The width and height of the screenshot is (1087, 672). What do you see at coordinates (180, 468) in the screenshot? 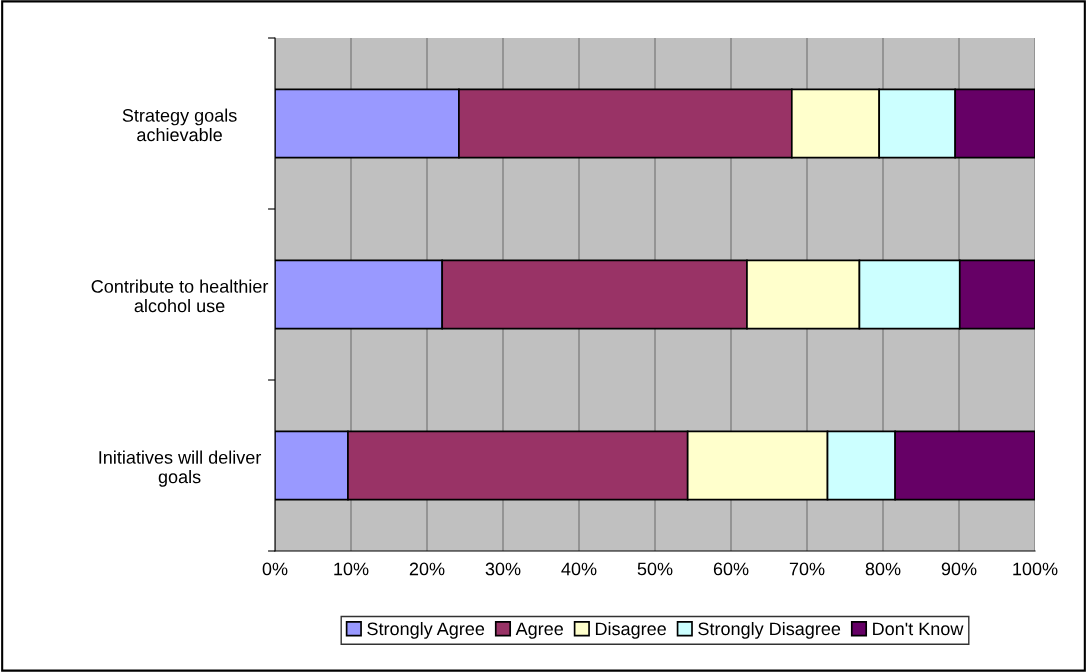
I see `y-tick-label: Initiatives will deliver goals` at bounding box center [180, 468].